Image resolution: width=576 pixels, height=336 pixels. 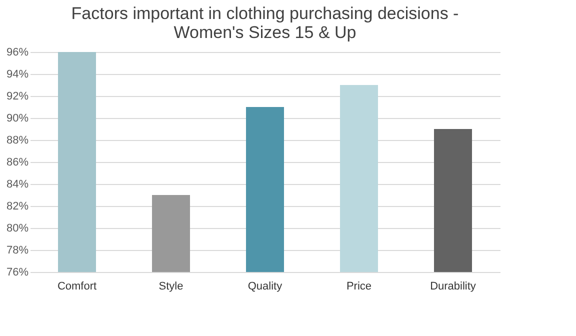 What do you see at coordinates (359, 286) in the screenshot?
I see `x-tick-label: Price` at bounding box center [359, 286].